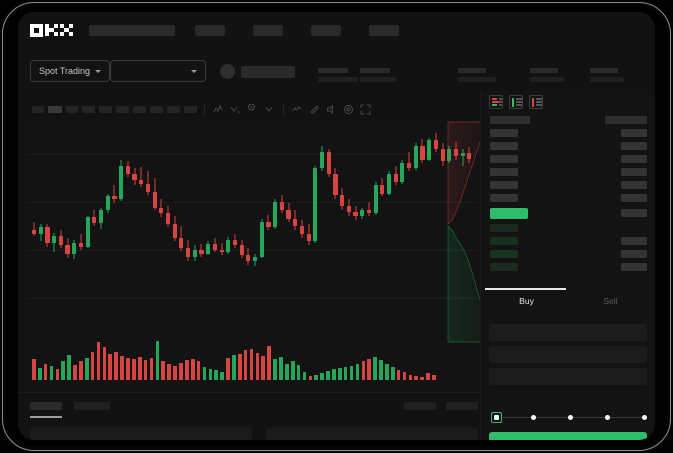 The width and height of the screenshot is (673, 453). What do you see at coordinates (496, 102) in the screenshot?
I see `orderbook-both-icon` at bounding box center [496, 102].